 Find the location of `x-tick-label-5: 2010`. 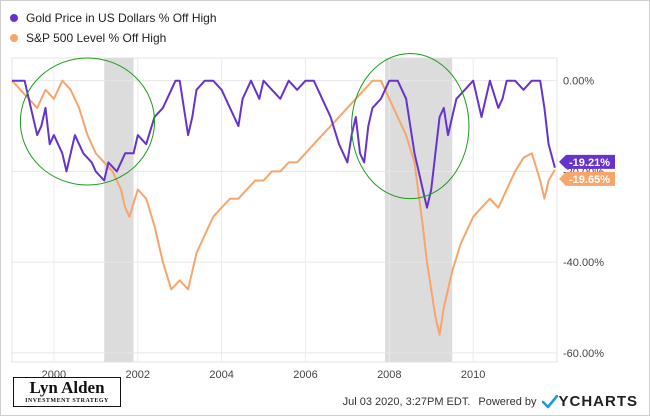

x-tick-label-5: 2010 is located at coordinates (473, 375).